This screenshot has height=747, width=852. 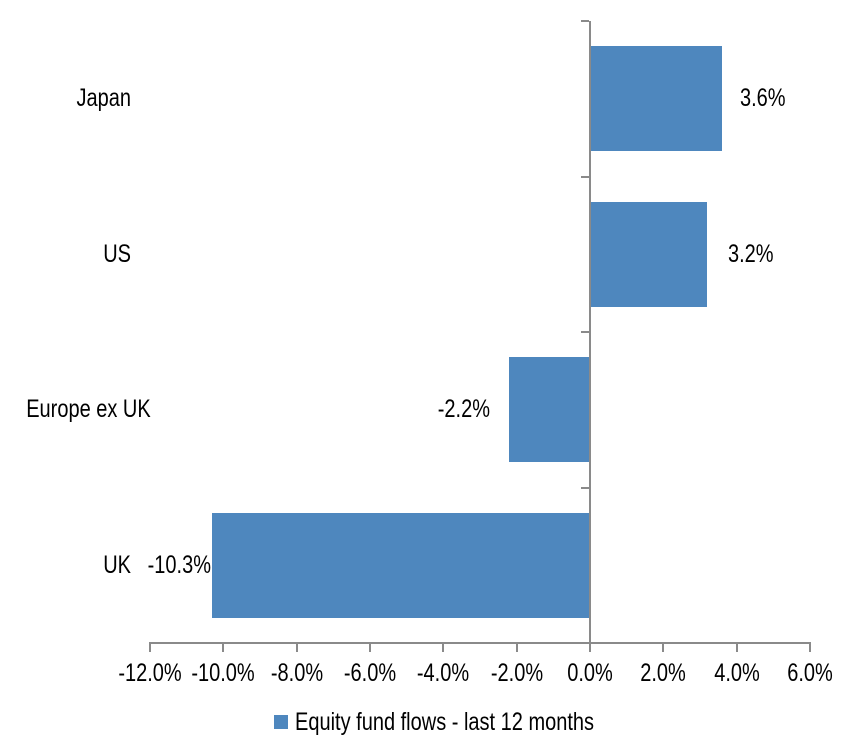 What do you see at coordinates (117, 253) in the screenshot?
I see `category-label-us: US` at bounding box center [117, 253].